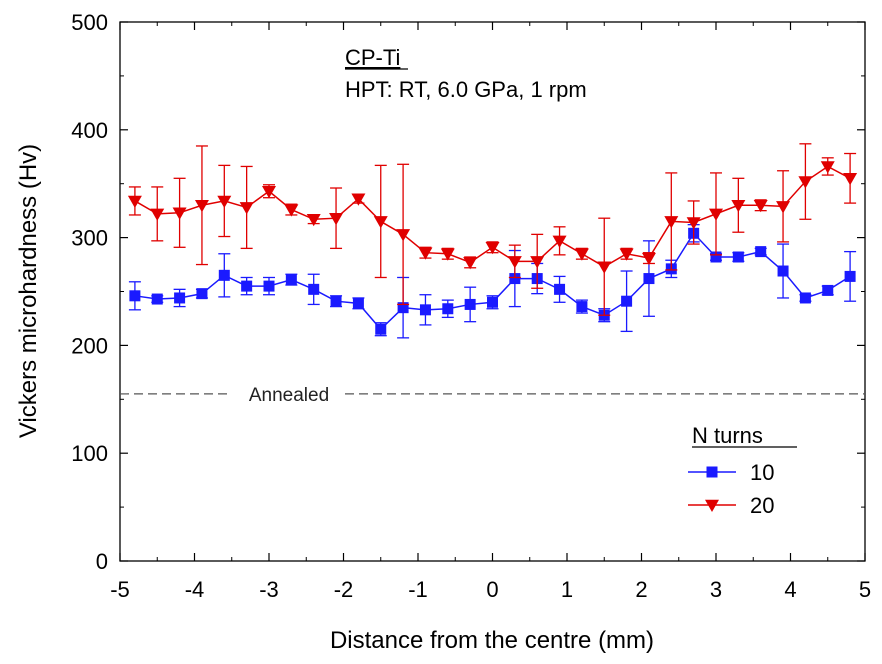  Describe the element at coordinates (731, 505) in the screenshot. I see `legend-item-20: 20` at that location.